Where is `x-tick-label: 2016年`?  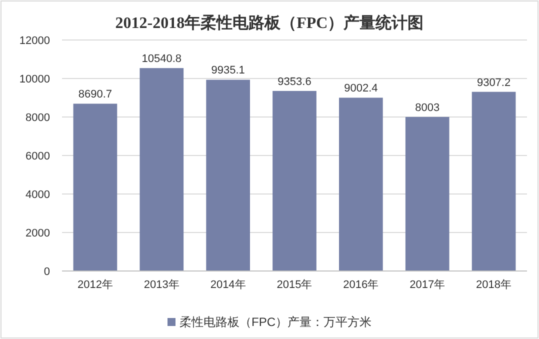 x-tick-label: 2016年 is located at coordinates (361, 285).